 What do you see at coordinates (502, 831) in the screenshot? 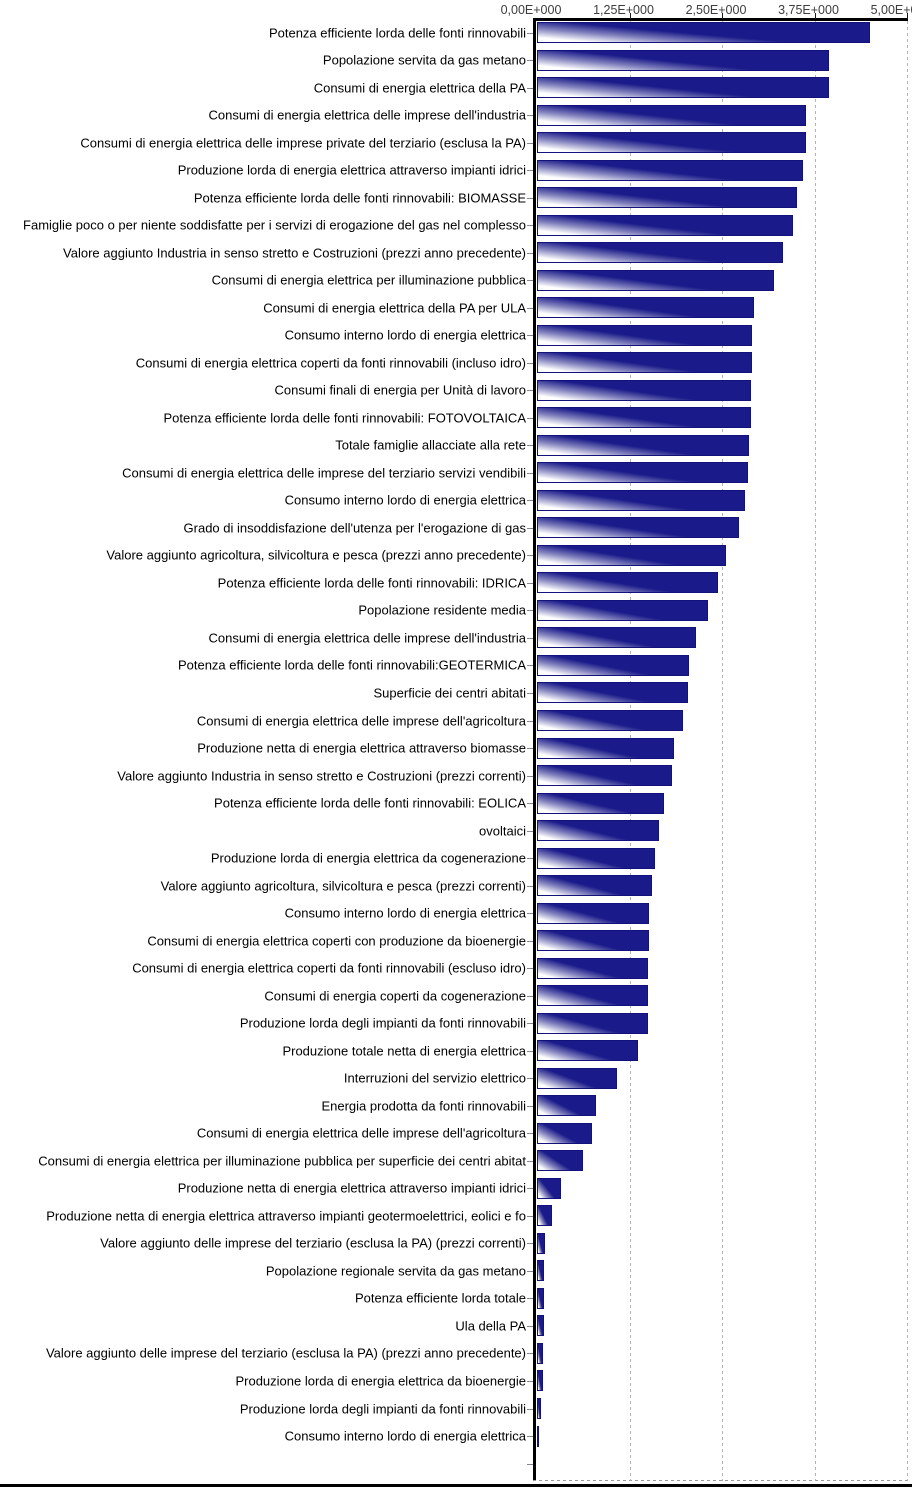
I see `category-label: ovoltaici` at bounding box center [502, 831].